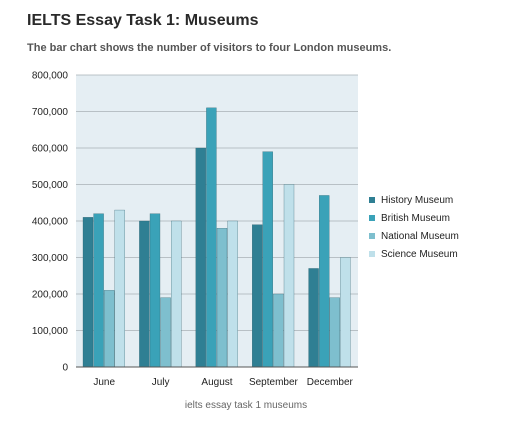 This screenshot has width=512, height=422. Describe the element at coordinates (50, 295) in the screenshot. I see `y-tick-label: 200,000` at that location.